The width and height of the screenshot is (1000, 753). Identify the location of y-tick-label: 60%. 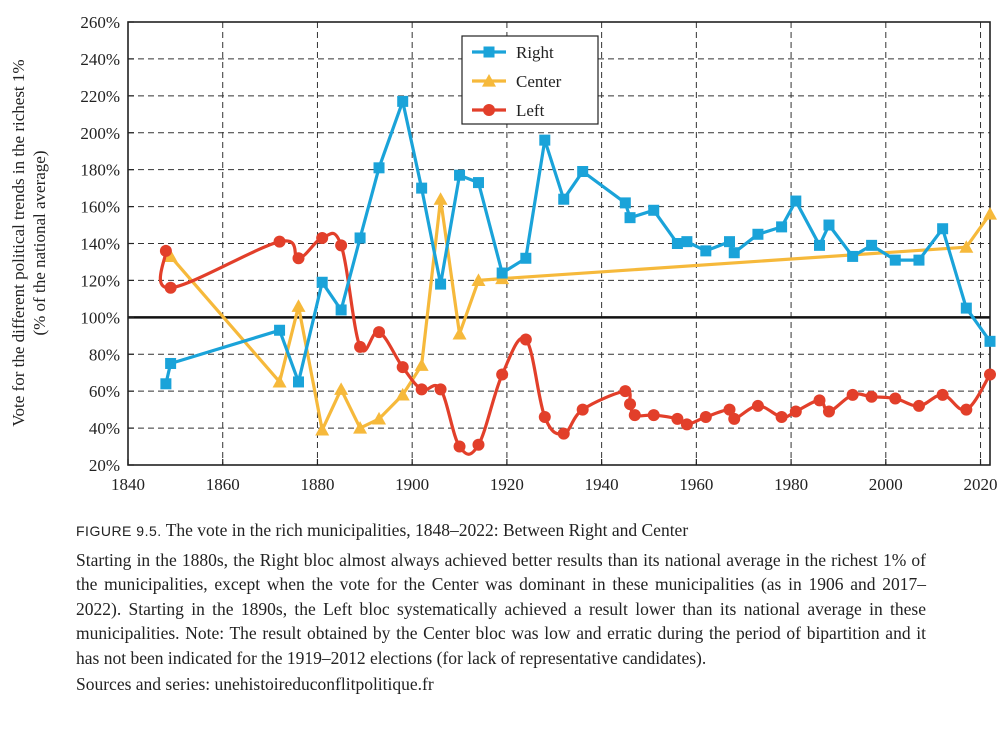
(104, 391).